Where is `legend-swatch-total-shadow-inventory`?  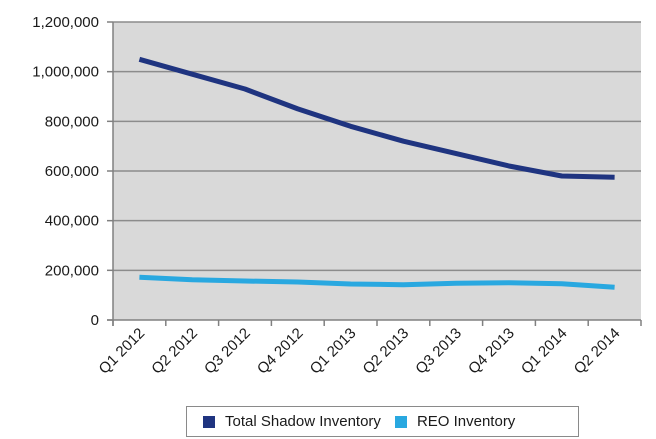
legend-swatch-total-shadow-inventory is located at coordinates (209, 421).